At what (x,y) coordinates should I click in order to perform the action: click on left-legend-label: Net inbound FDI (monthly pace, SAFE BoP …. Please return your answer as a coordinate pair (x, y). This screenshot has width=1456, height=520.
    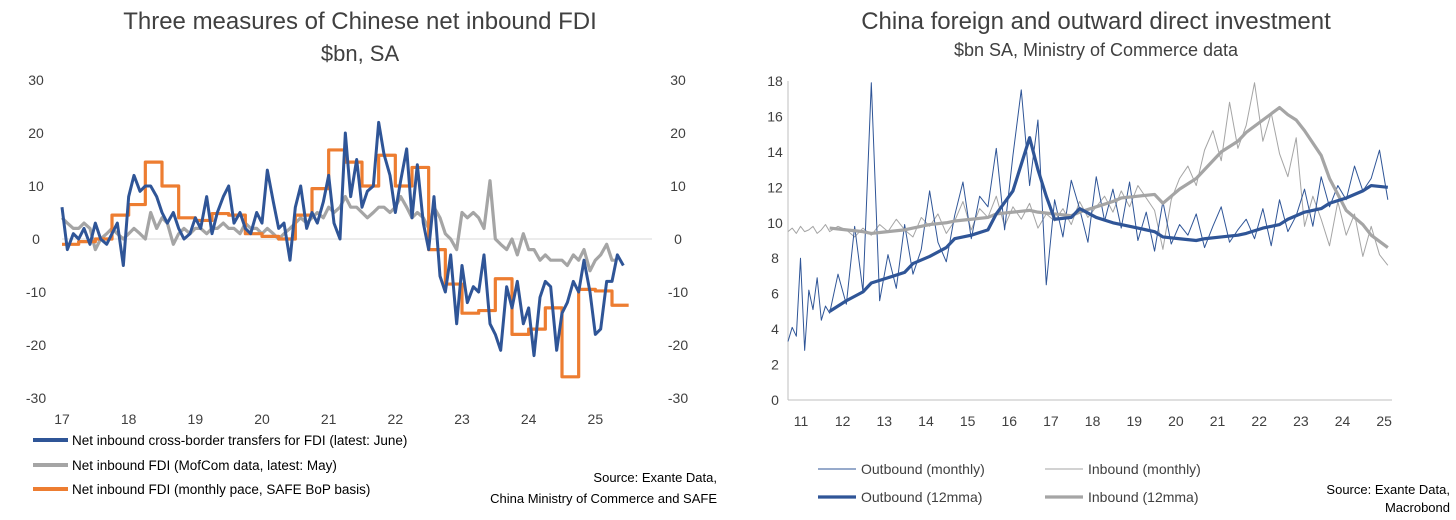
    Looking at the image, I should click on (221, 489).